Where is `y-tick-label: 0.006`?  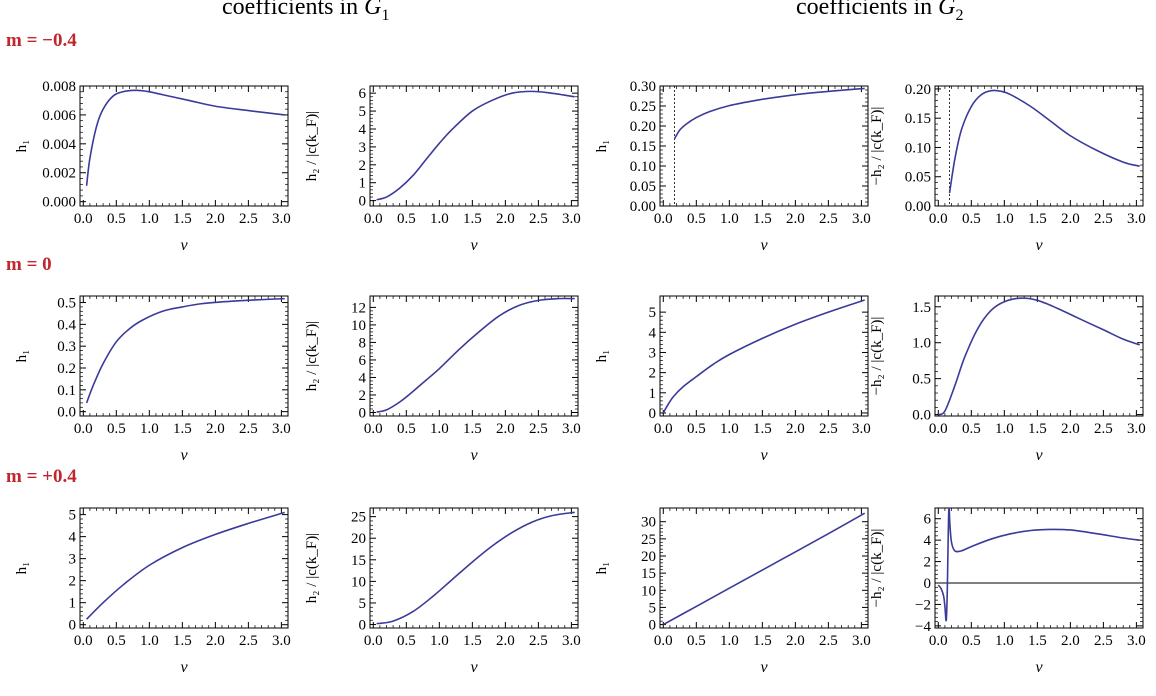
y-tick-label: 0.006 is located at coordinates (59, 116).